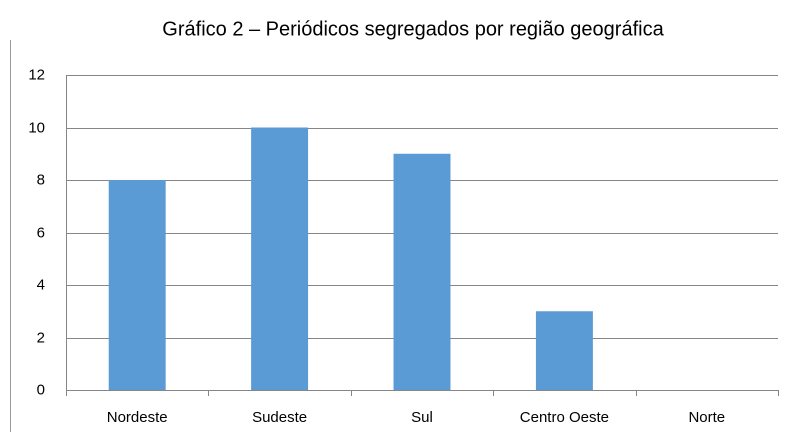  Describe the element at coordinates (706, 417) in the screenshot. I see `x-tick-label: Norte` at that location.